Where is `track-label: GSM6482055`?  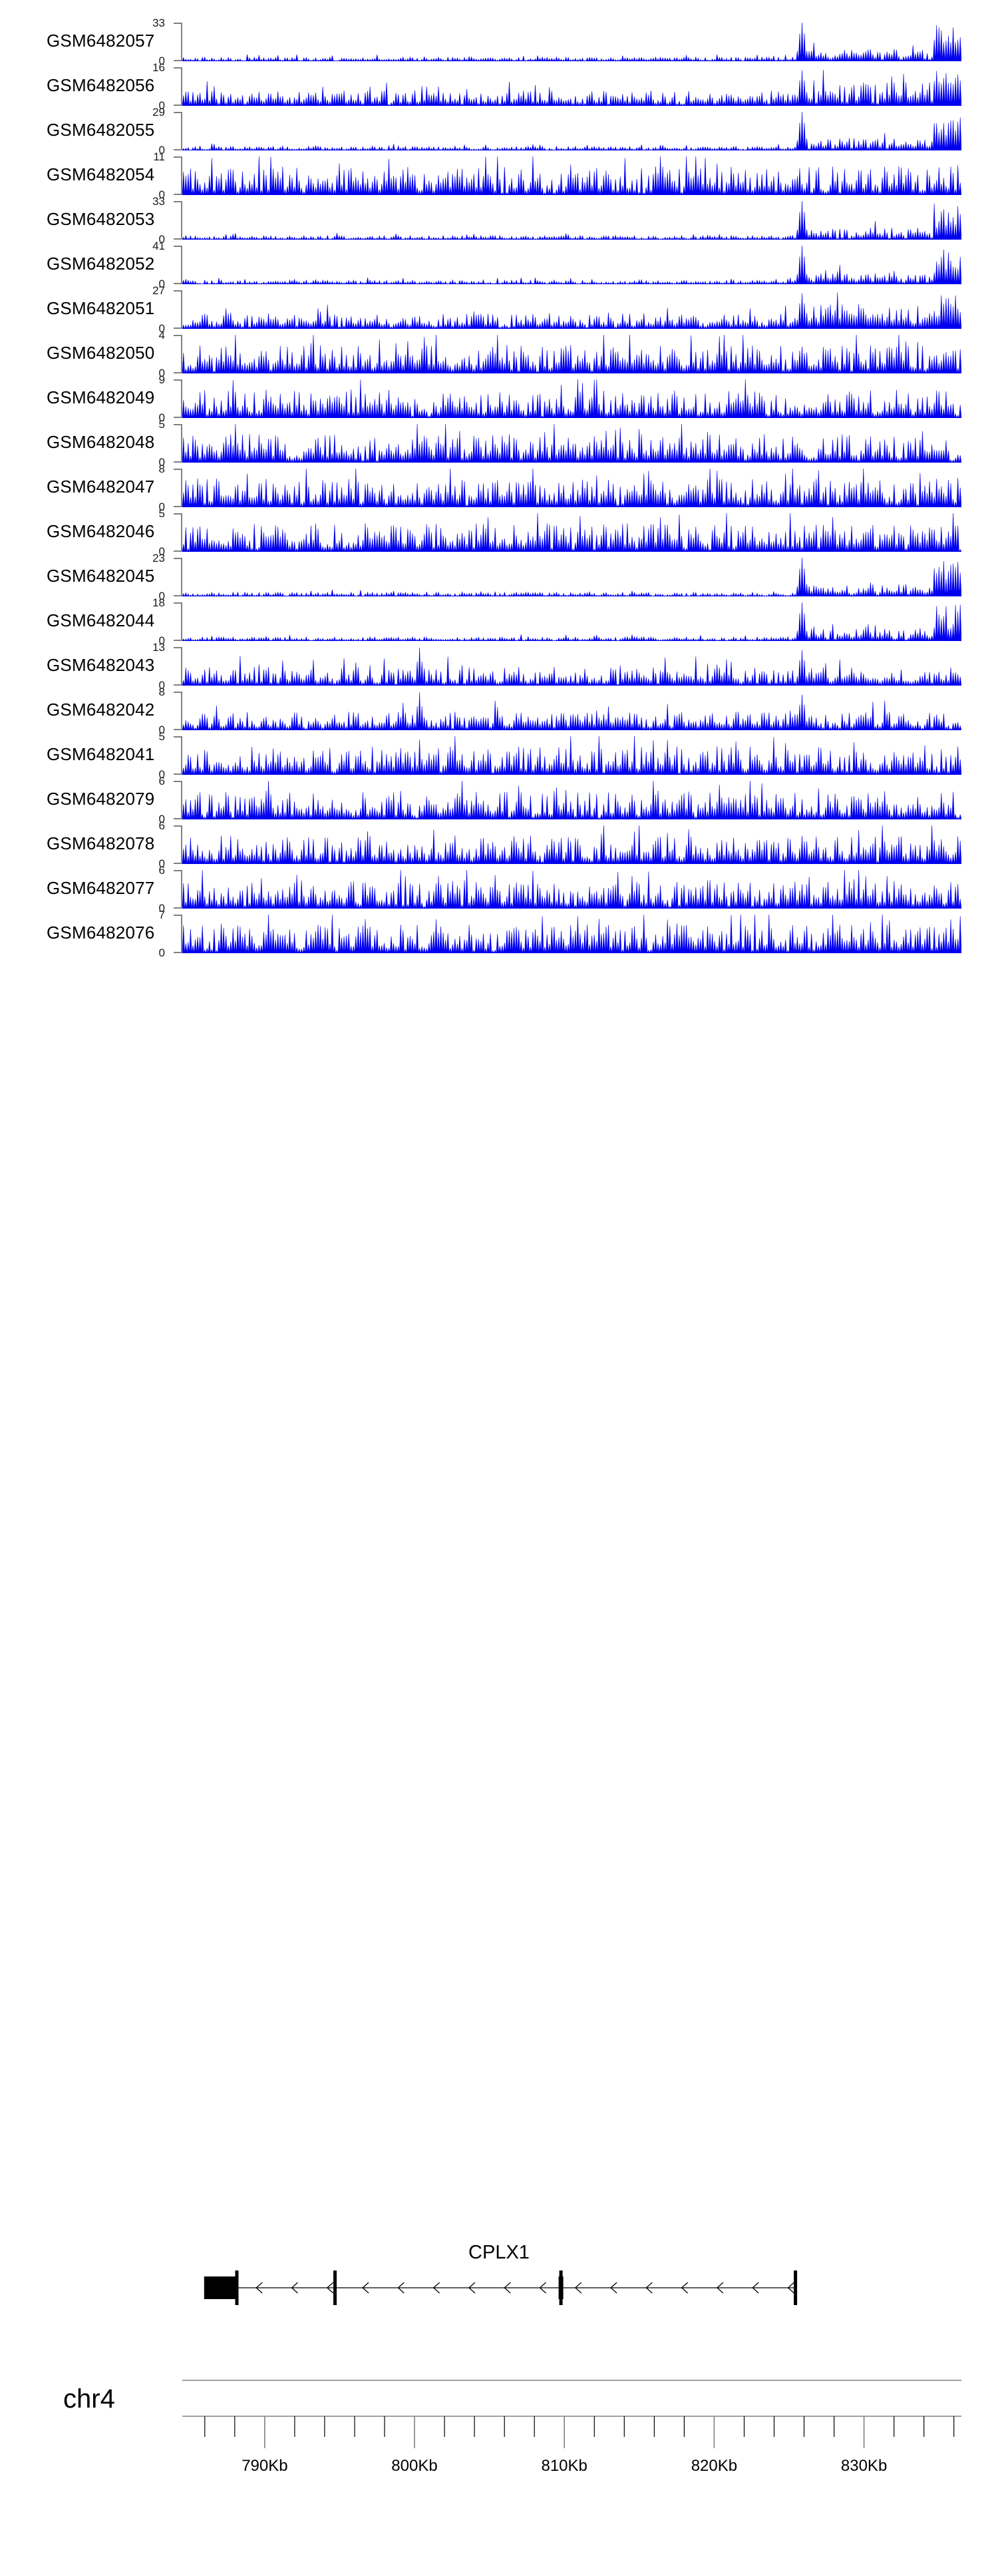 track-label: GSM6482055 is located at coordinates (101, 130).